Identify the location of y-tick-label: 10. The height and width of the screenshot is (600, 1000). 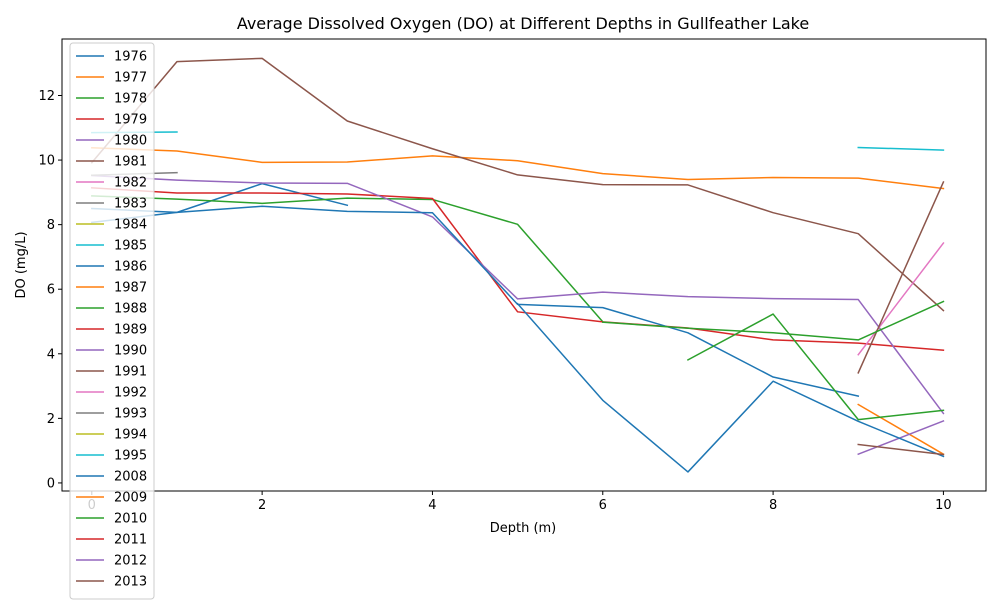
(46, 161).